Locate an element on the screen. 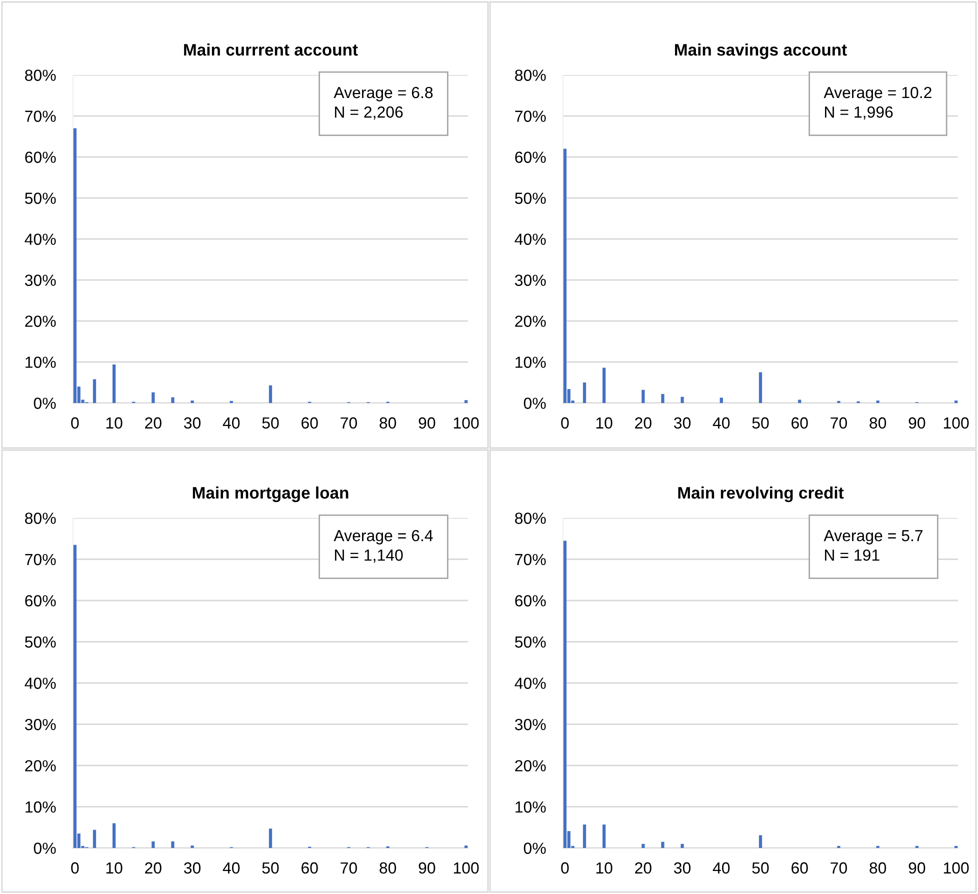 This screenshot has height=894, width=978. annotation: Average = 6.8 N = 2,206 is located at coordinates (383, 103).